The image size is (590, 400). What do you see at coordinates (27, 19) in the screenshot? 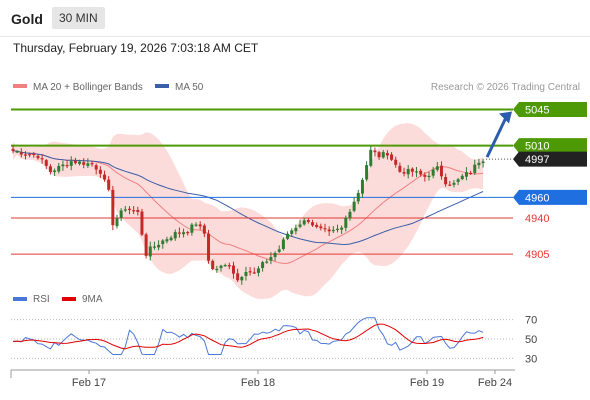
I see `asset-name: Gold` at bounding box center [27, 19].